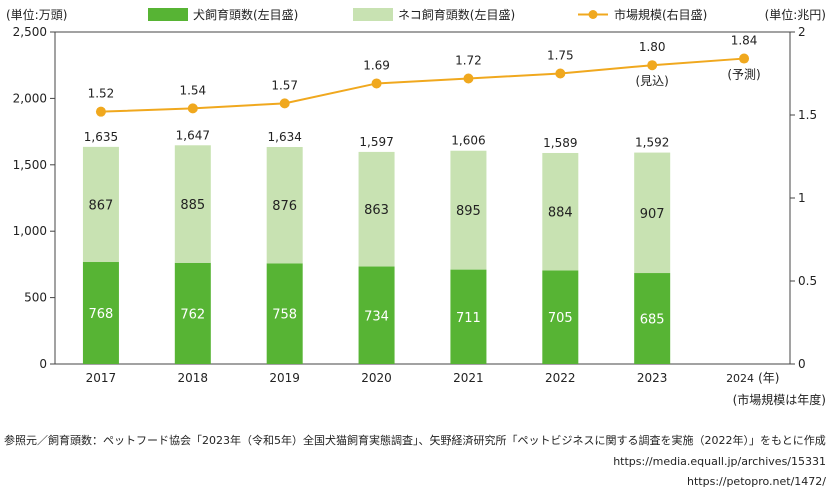 The width and height of the screenshot is (830, 490). Describe the element at coordinates (376, 142) in the screenshot. I see `bar-total-label-2020: 1,597` at that location.